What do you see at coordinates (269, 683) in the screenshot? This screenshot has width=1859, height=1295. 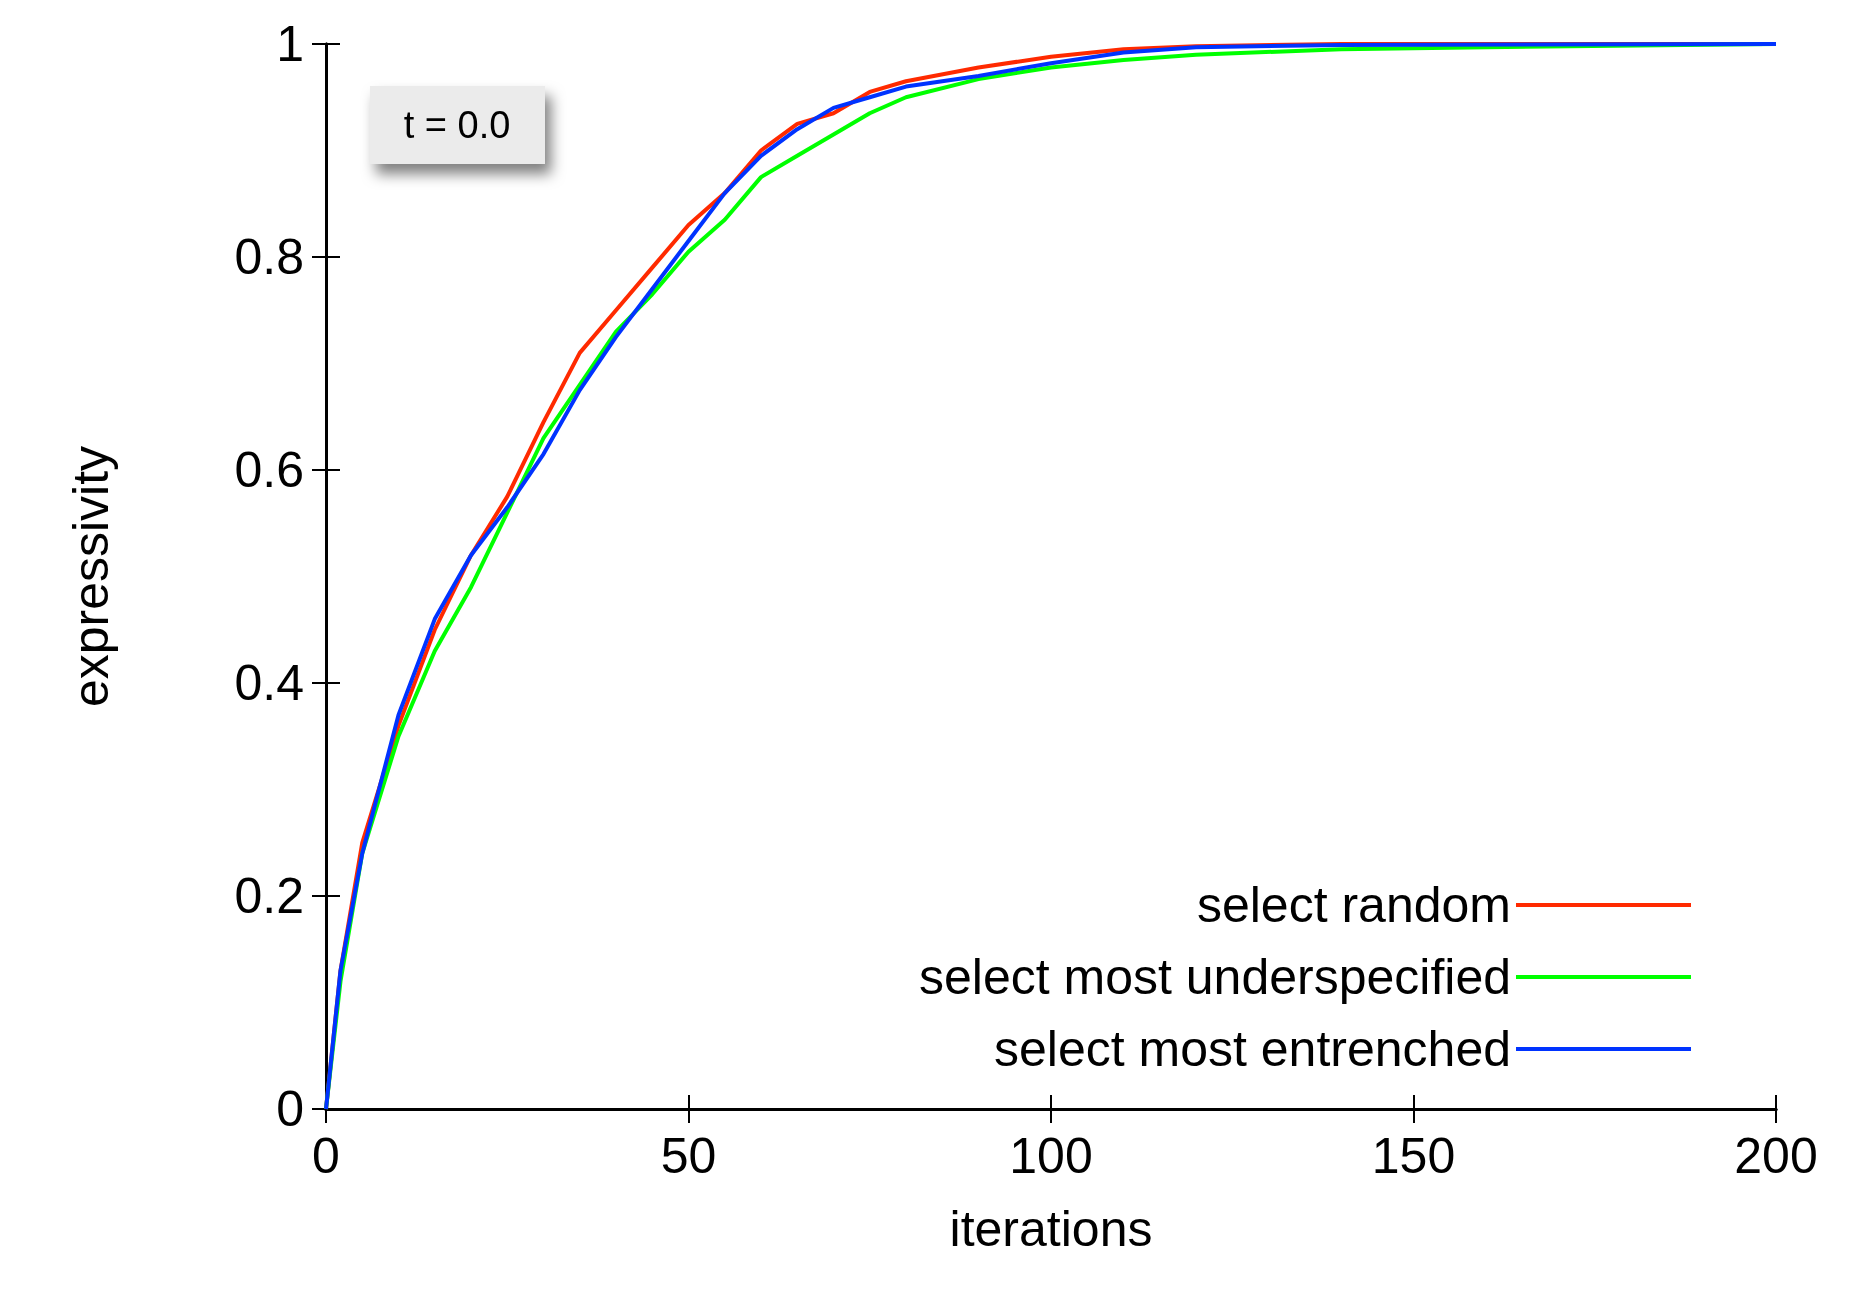 I see `y-tick-label: 0.4` at bounding box center [269, 683].